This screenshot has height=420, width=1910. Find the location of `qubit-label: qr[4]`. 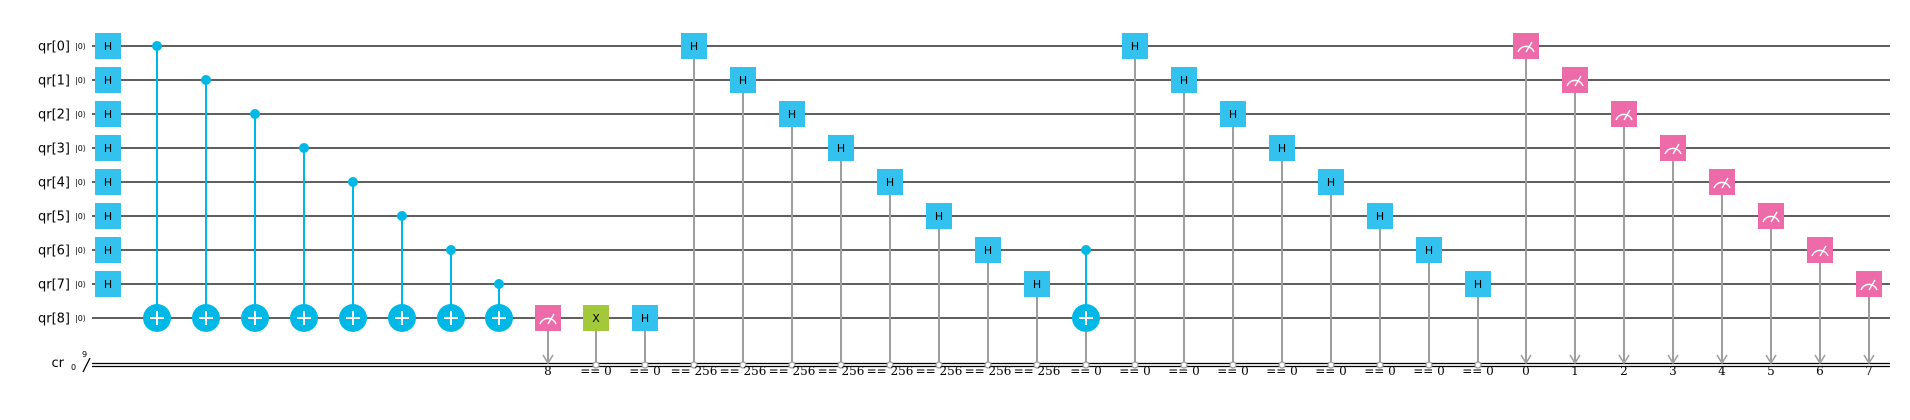

qubit-label: qr[4] is located at coordinates (54, 183).